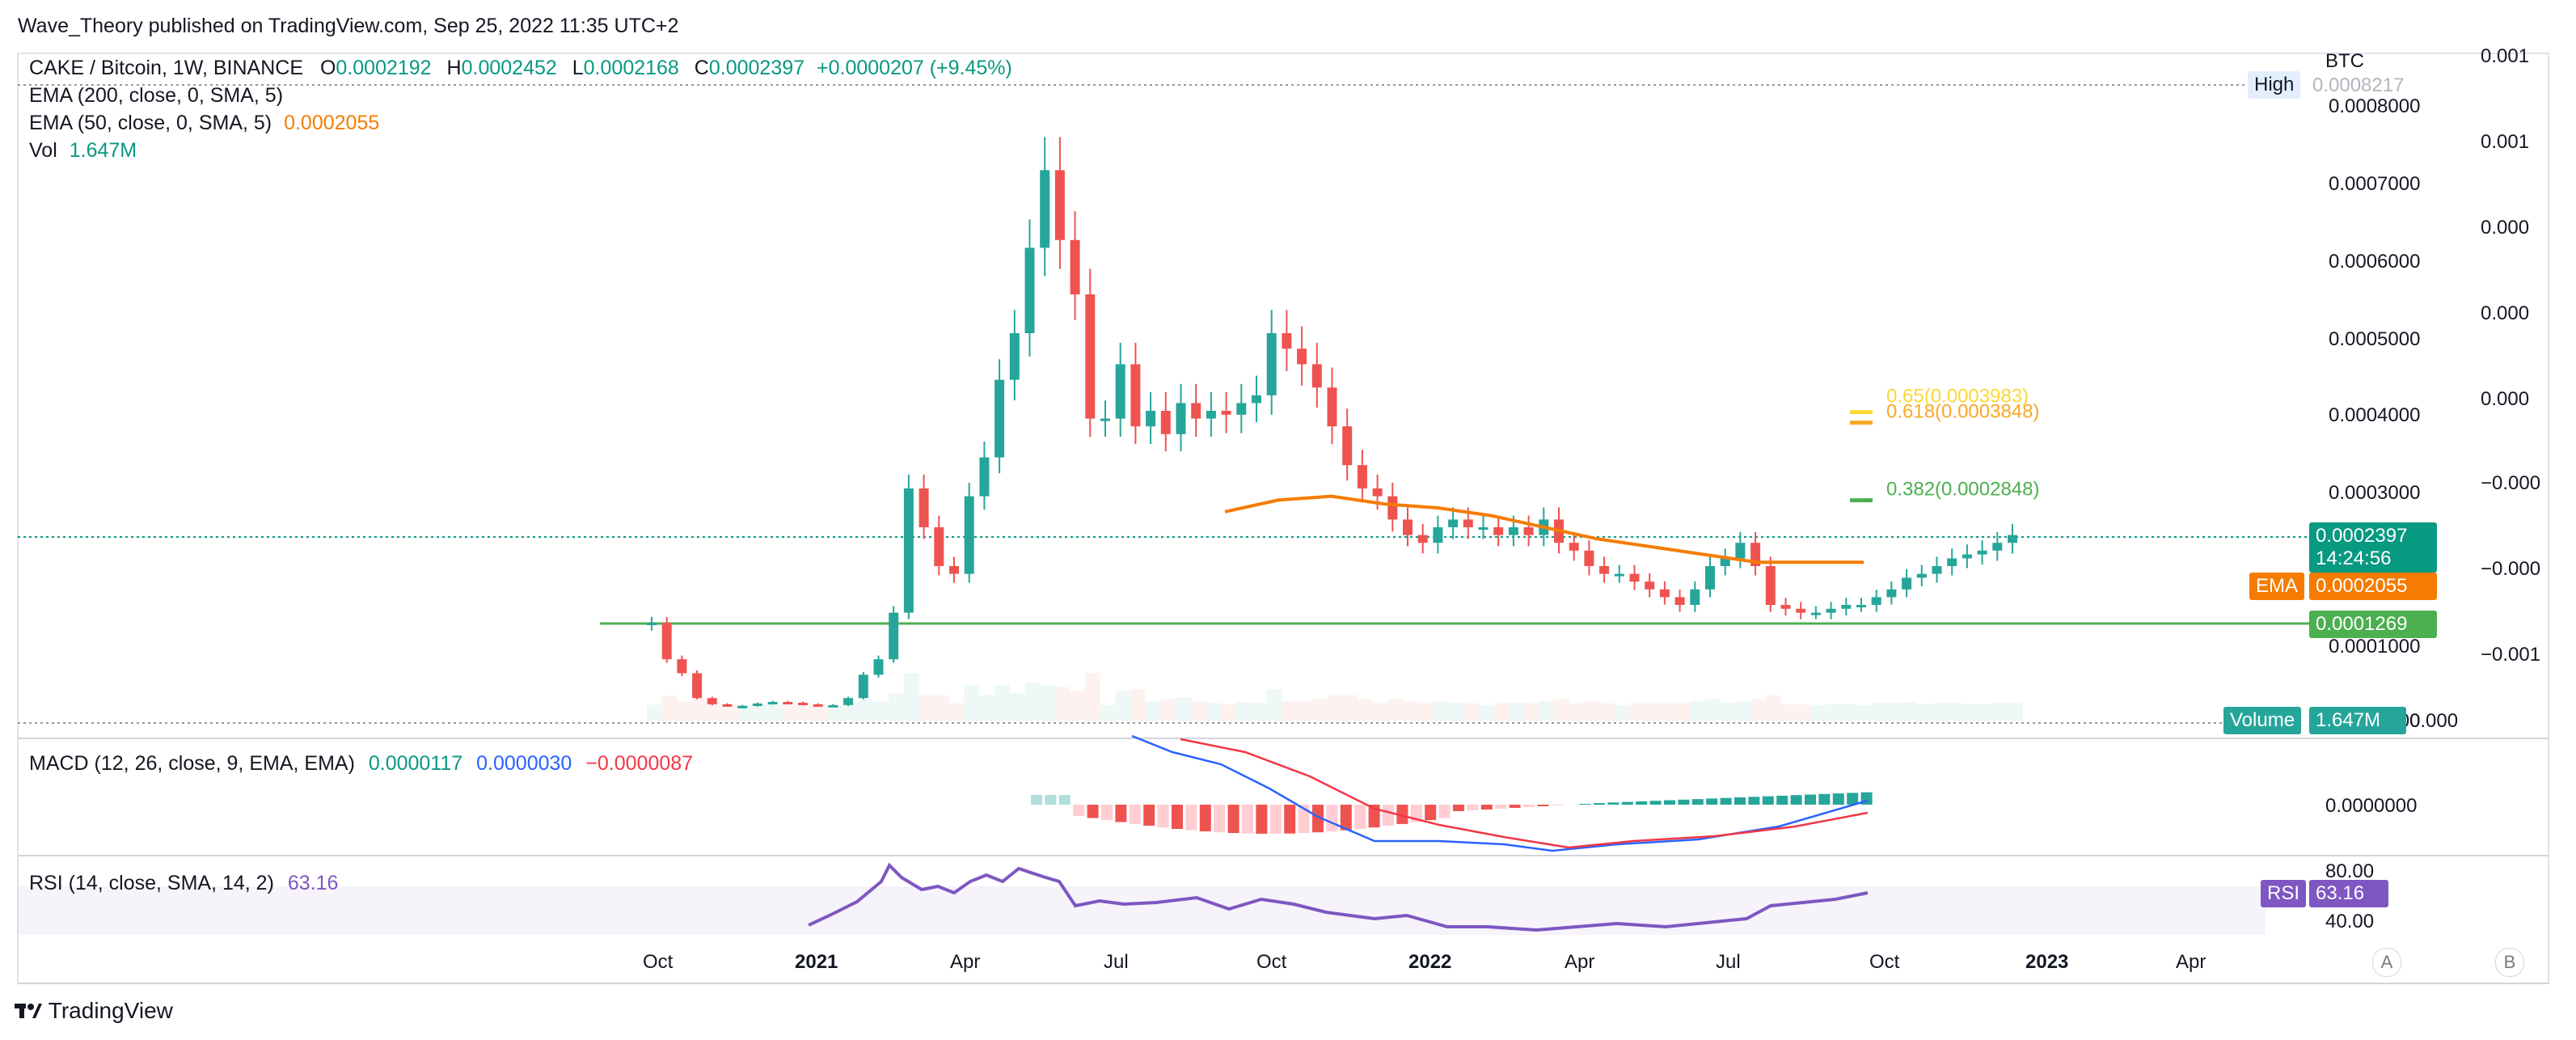 This screenshot has height=1040, width=2576. I want to click on secondary-scale-label: 0.001, so click(2505, 142).